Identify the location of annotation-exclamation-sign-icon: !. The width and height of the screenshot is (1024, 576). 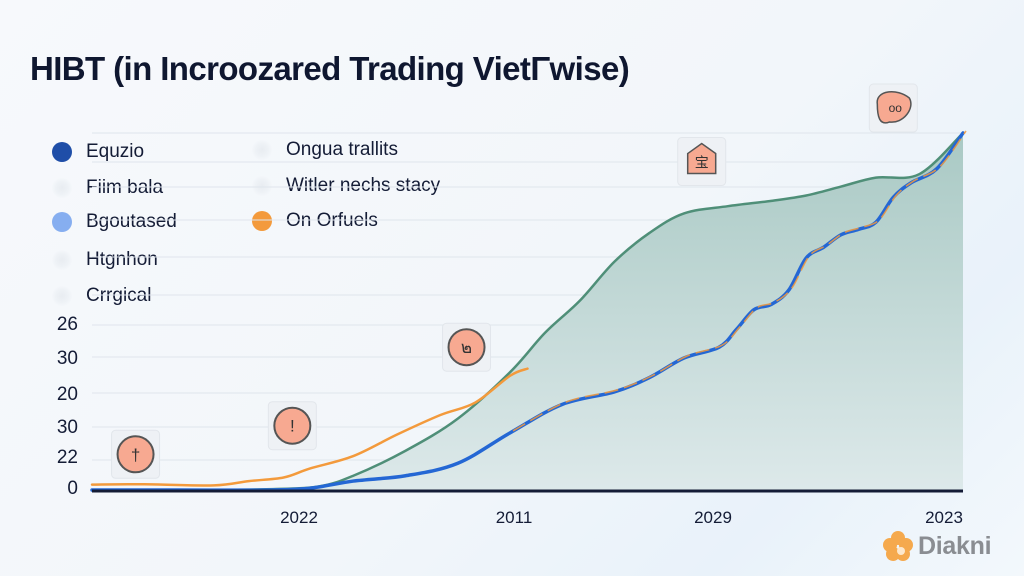
(292, 426).